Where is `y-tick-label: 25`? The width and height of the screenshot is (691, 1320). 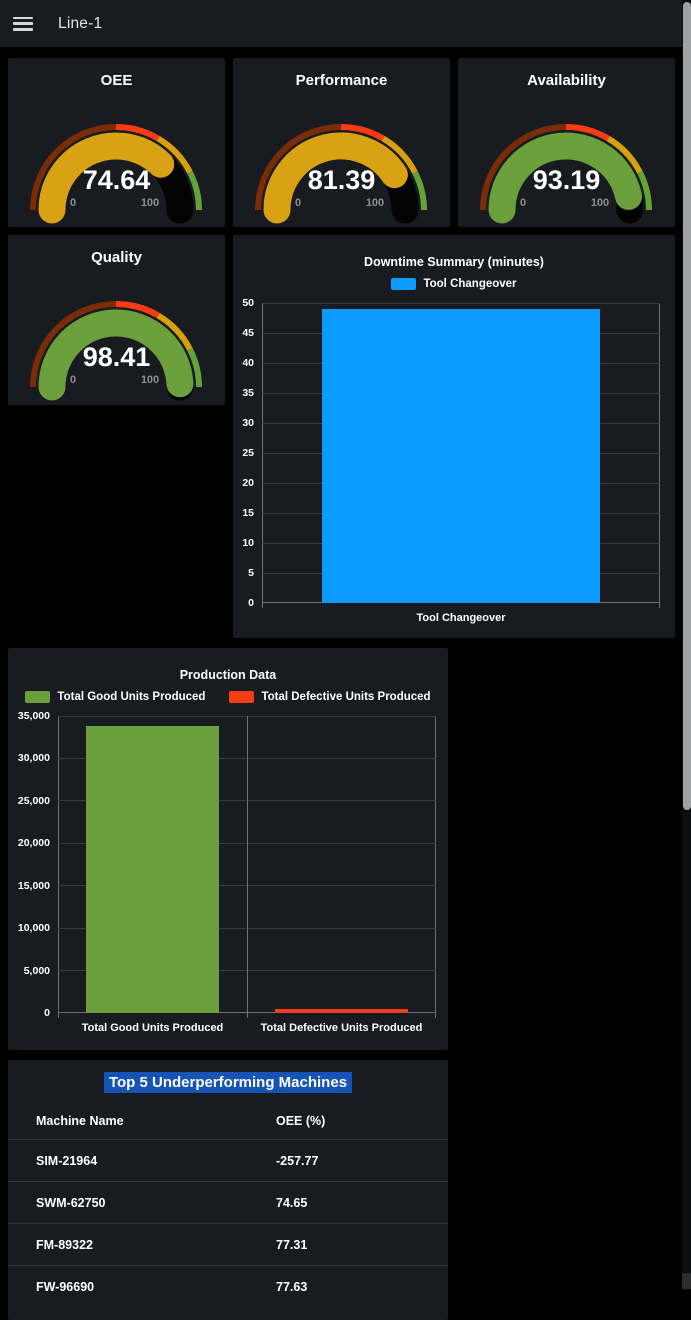 y-tick-label: 25 is located at coordinates (248, 453).